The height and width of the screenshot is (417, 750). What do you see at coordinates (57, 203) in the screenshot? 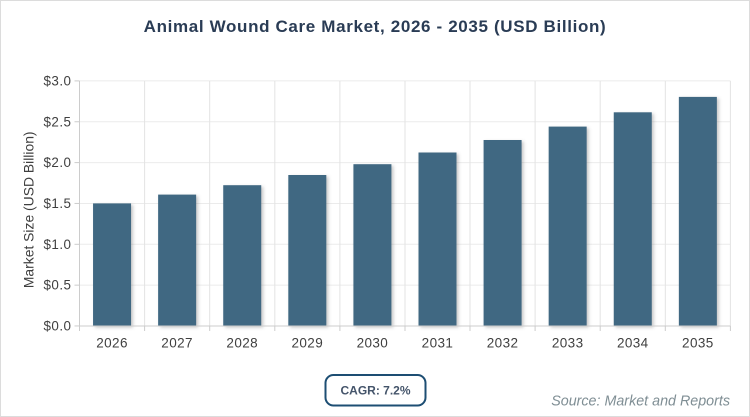
I see `svg-text: $1.5` at bounding box center [57, 203].